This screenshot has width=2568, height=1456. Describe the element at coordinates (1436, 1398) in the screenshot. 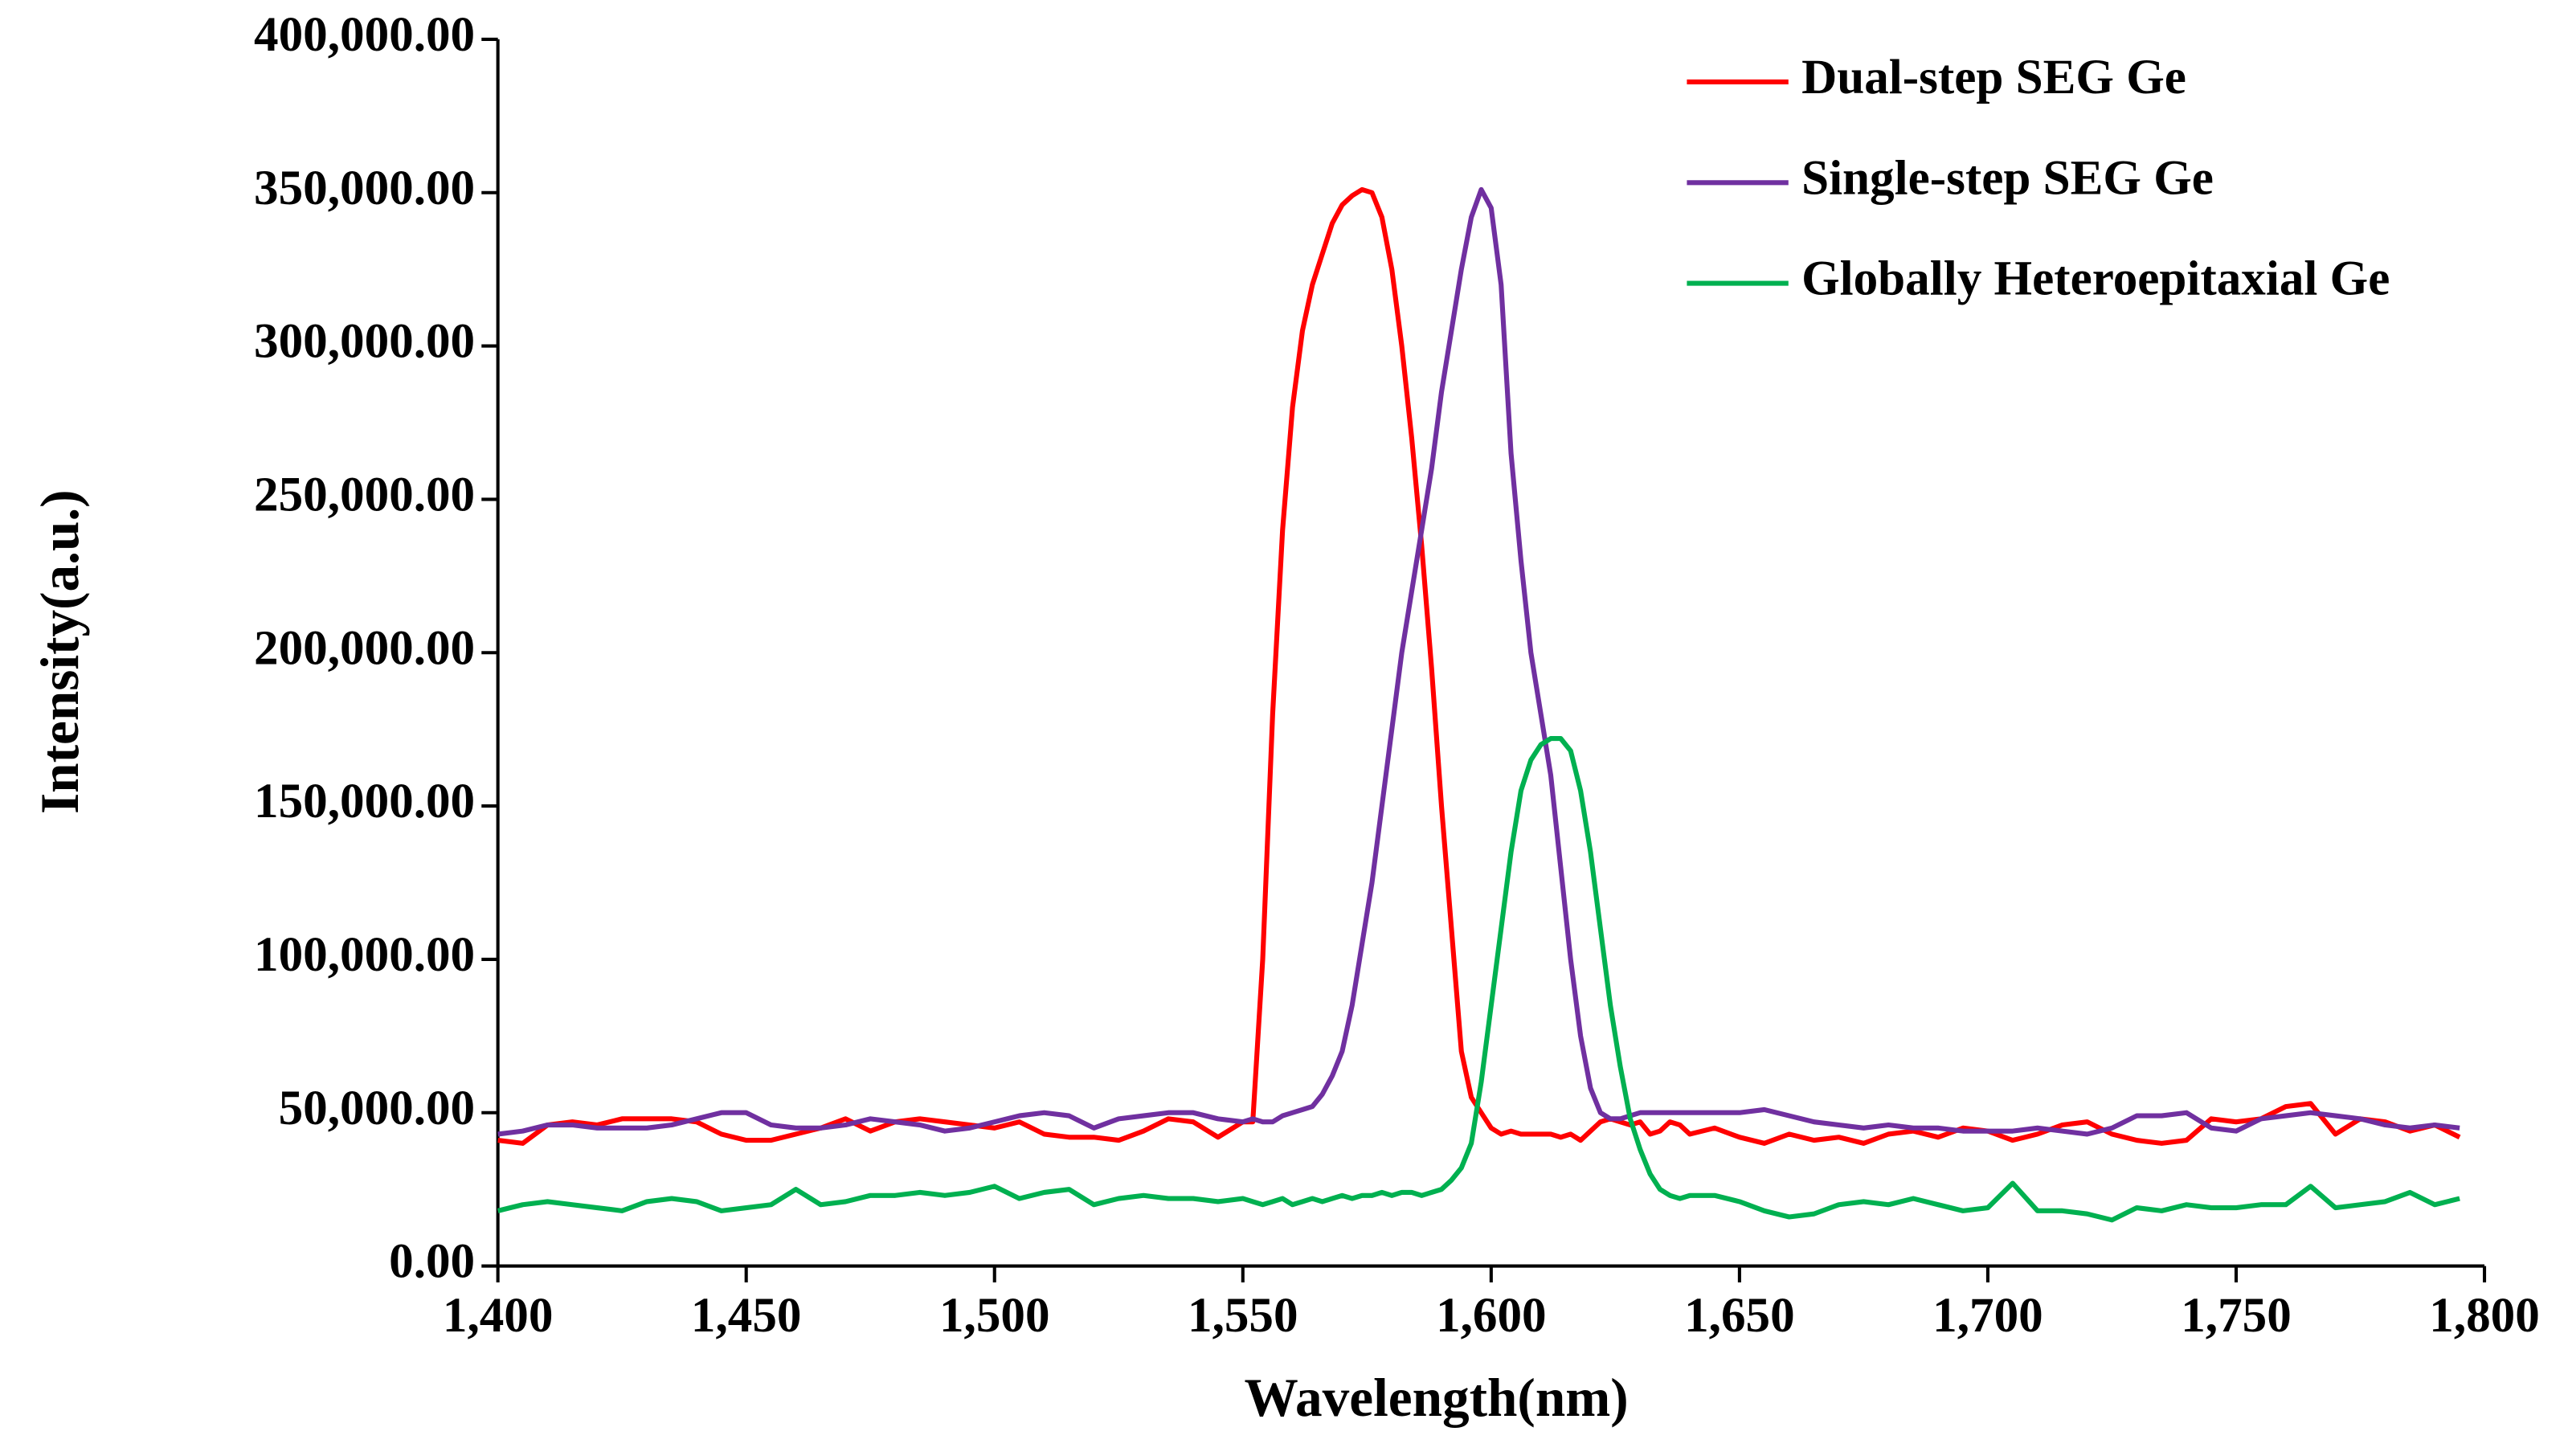

I see `x-axis-title: Wavelength(nm)` at that location.